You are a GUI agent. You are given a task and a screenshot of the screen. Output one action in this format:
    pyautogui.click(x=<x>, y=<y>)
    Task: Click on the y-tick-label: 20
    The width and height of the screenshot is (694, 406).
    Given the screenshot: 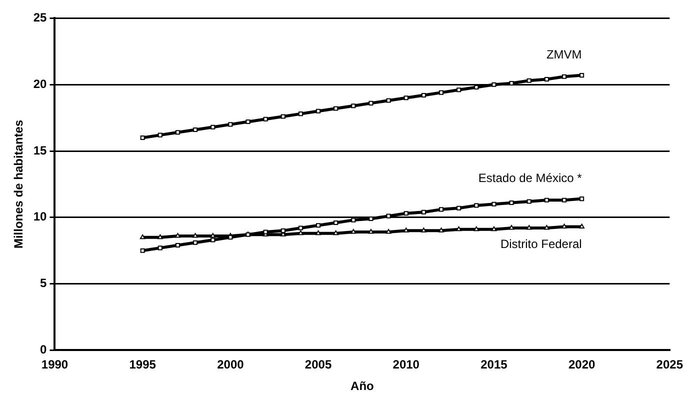 What is the action you would take?
    pyautogui.click(x=40, y=83)
    